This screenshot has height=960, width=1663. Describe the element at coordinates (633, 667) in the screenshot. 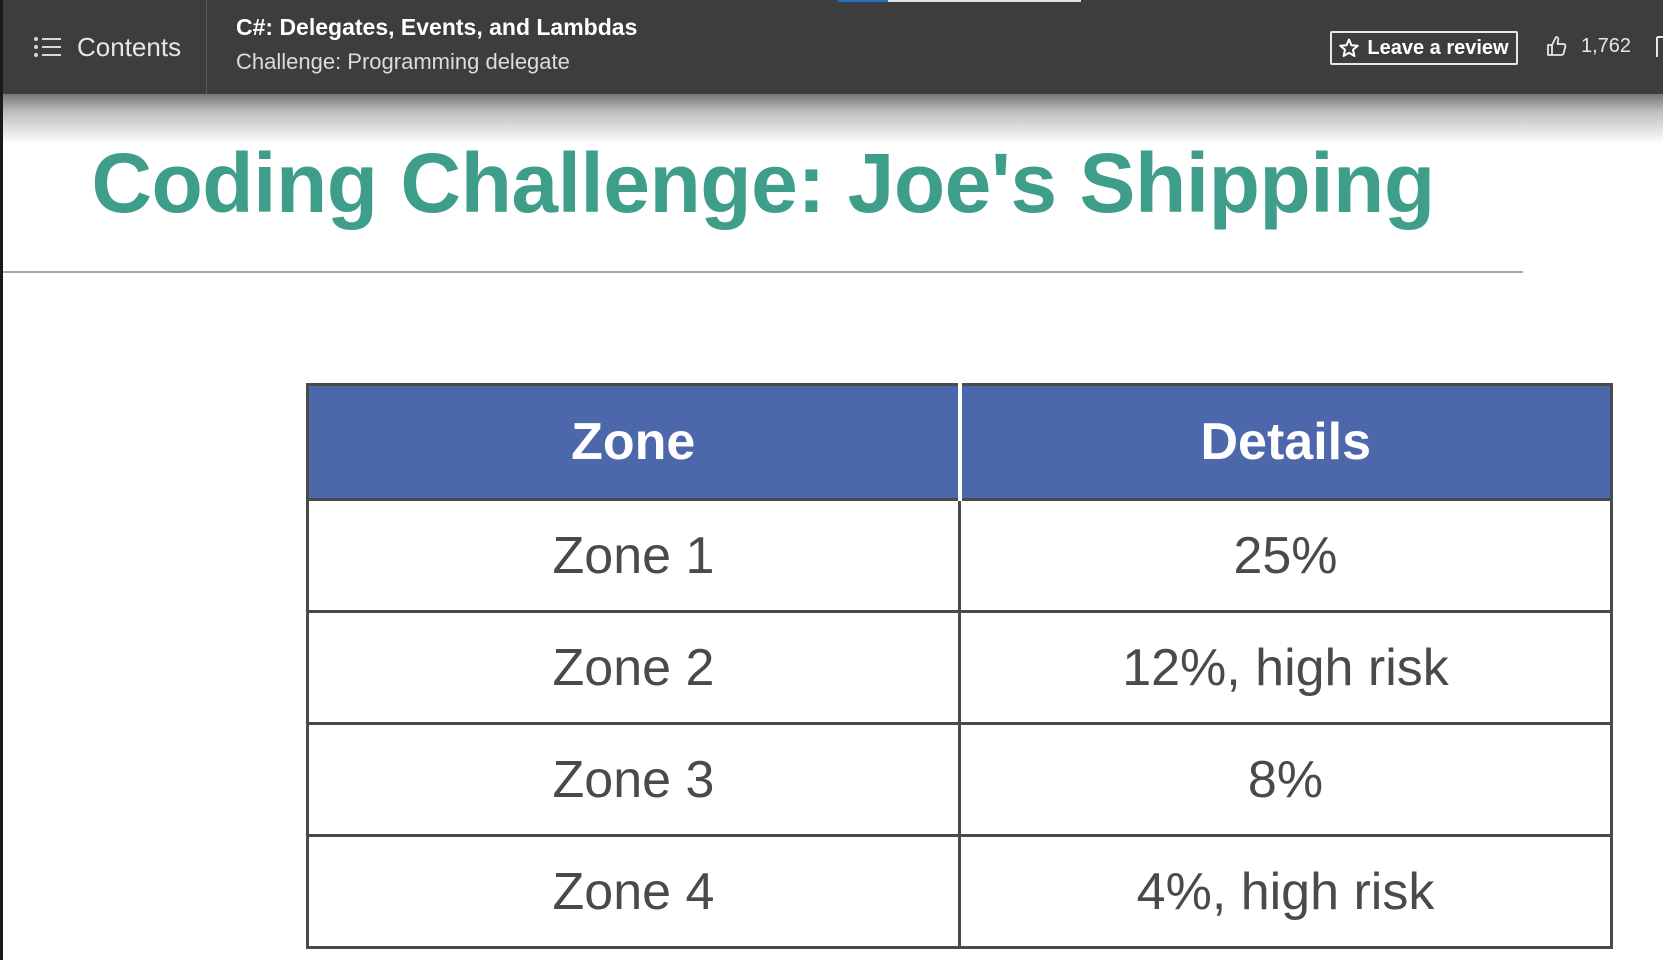

I see `zone-cell: Zone 2` at that location.